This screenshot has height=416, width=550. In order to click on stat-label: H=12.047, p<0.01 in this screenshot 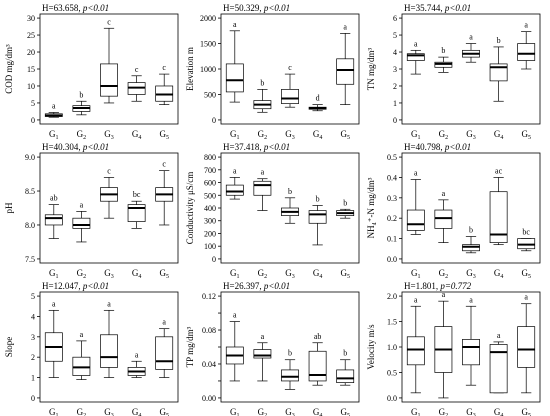, I will do `click(75, 286)`.